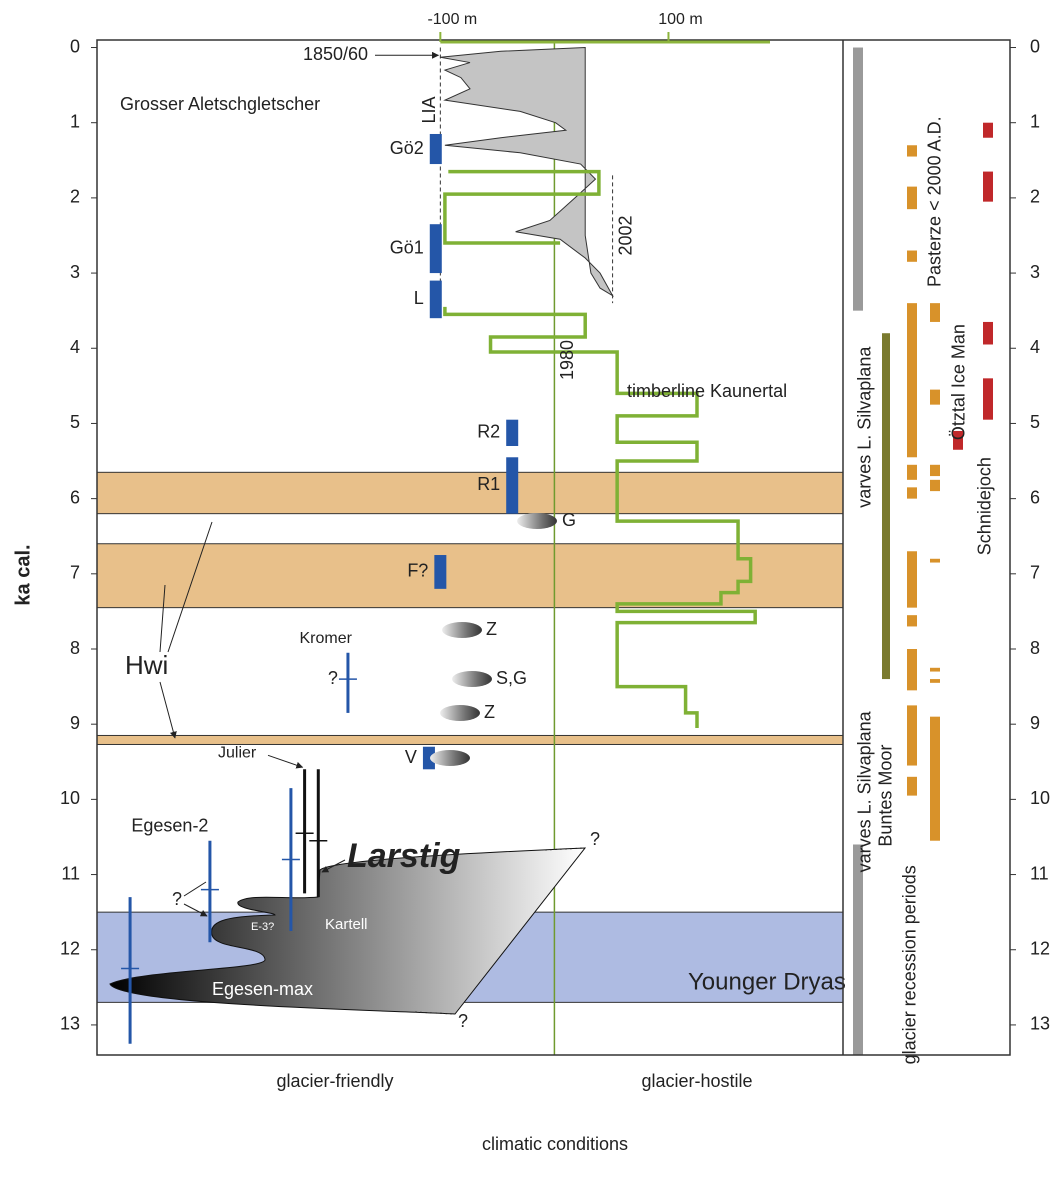 Image resolution: width=1061 pixels, height=1189 pixels. Describe the element at coordinates (527, 172) in the screenshot. I see `aletsch-curve` at that location.